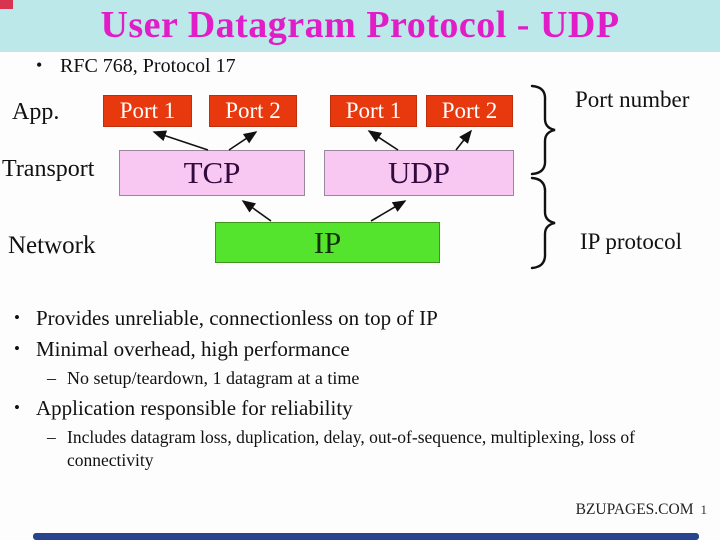 The image size is (720, 540). I want to click on layer-label-network: Network, so click(52, 245).